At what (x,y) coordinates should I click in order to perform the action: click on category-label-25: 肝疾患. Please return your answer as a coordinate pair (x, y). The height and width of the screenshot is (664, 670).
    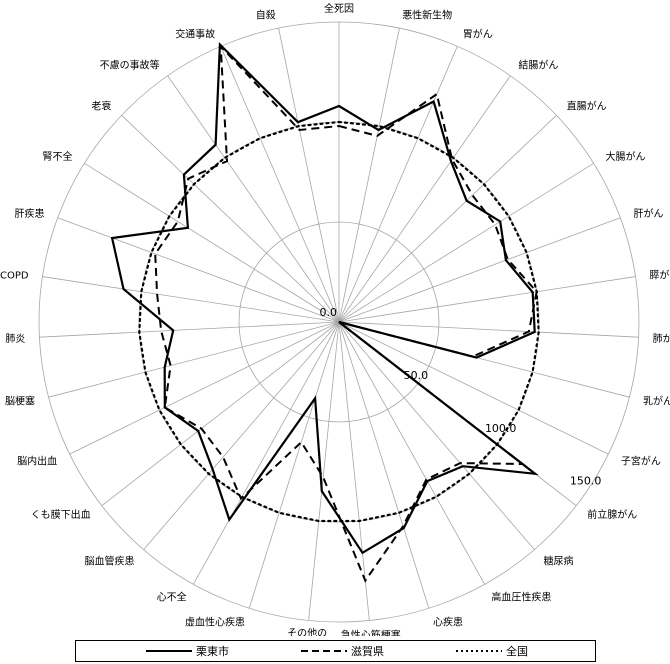
    Looking at the image, I should click on (30, 213).